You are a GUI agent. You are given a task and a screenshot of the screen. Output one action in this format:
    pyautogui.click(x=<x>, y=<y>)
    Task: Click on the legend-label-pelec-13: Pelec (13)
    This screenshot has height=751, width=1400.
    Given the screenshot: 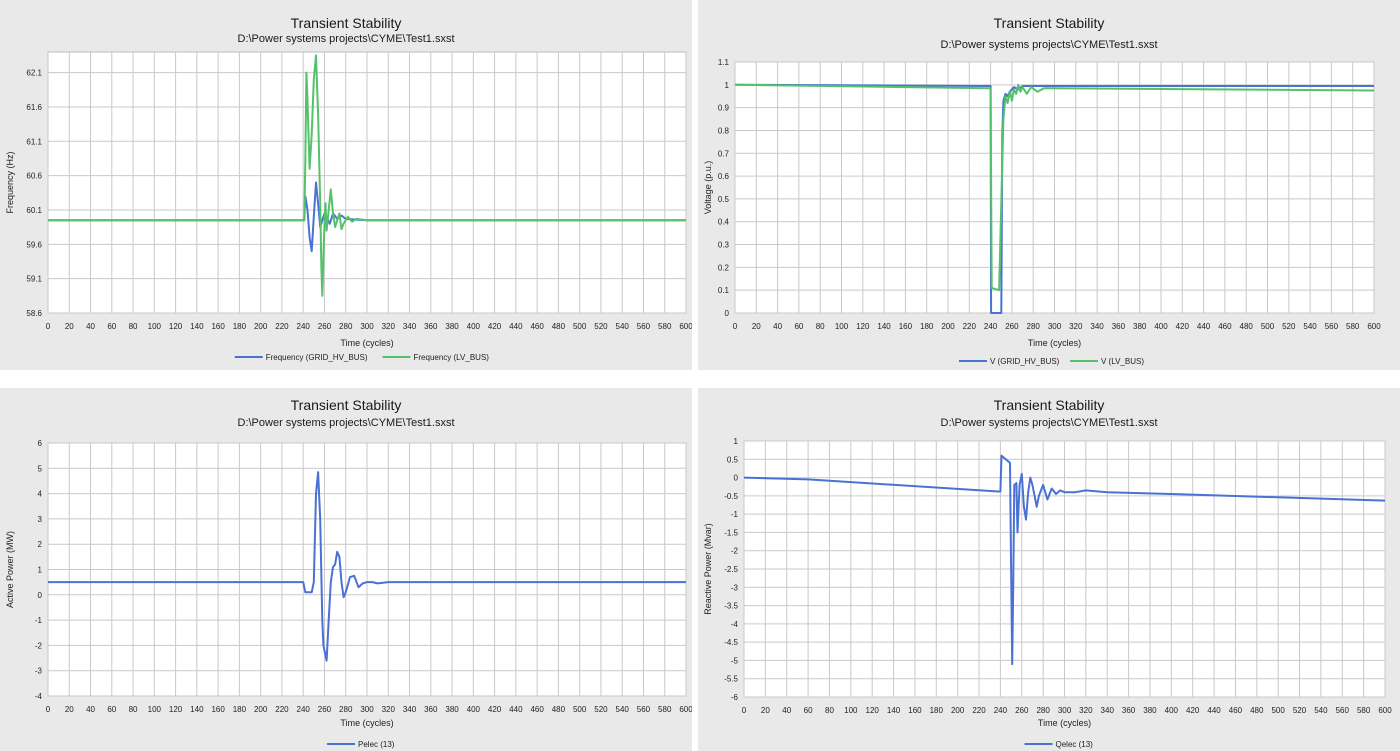 What is the action you would take?
    pyautogui.click(x=376, y=744)
    